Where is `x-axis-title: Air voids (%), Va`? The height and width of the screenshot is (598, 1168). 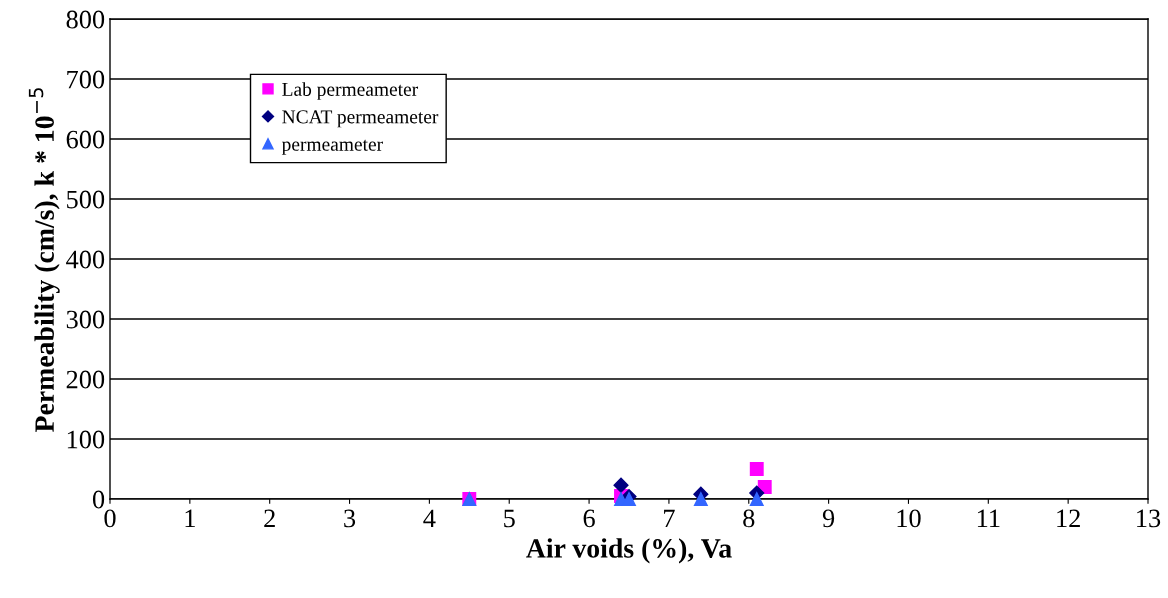 x-axis-title: Air voids (%), Va is located at coordinates (629, 551).